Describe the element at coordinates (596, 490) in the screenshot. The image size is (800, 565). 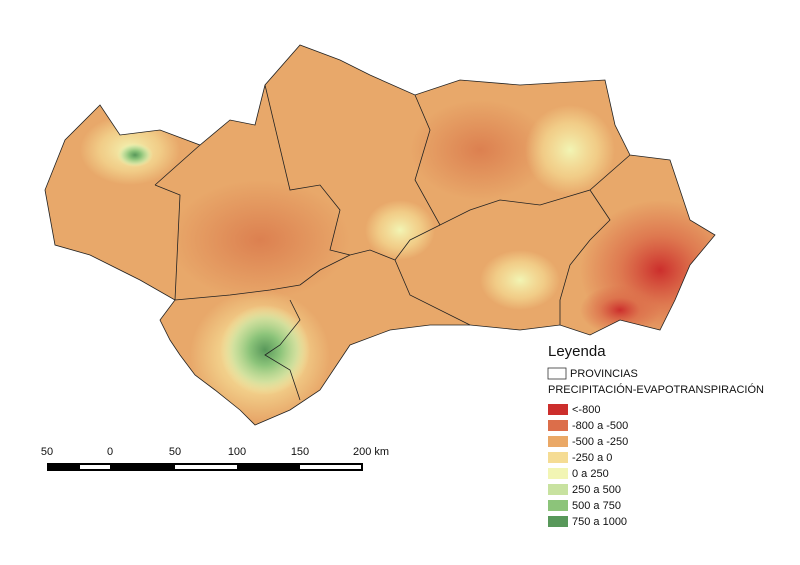
I see `legend-label: 250 a 500` at that location.